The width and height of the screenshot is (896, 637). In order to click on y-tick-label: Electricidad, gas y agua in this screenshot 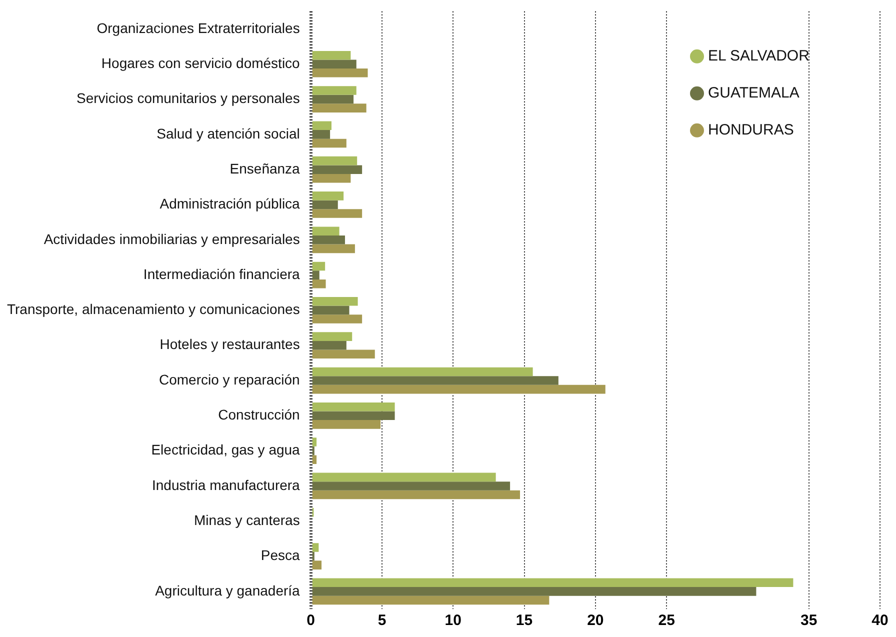, I will do `click(225, 450)`.